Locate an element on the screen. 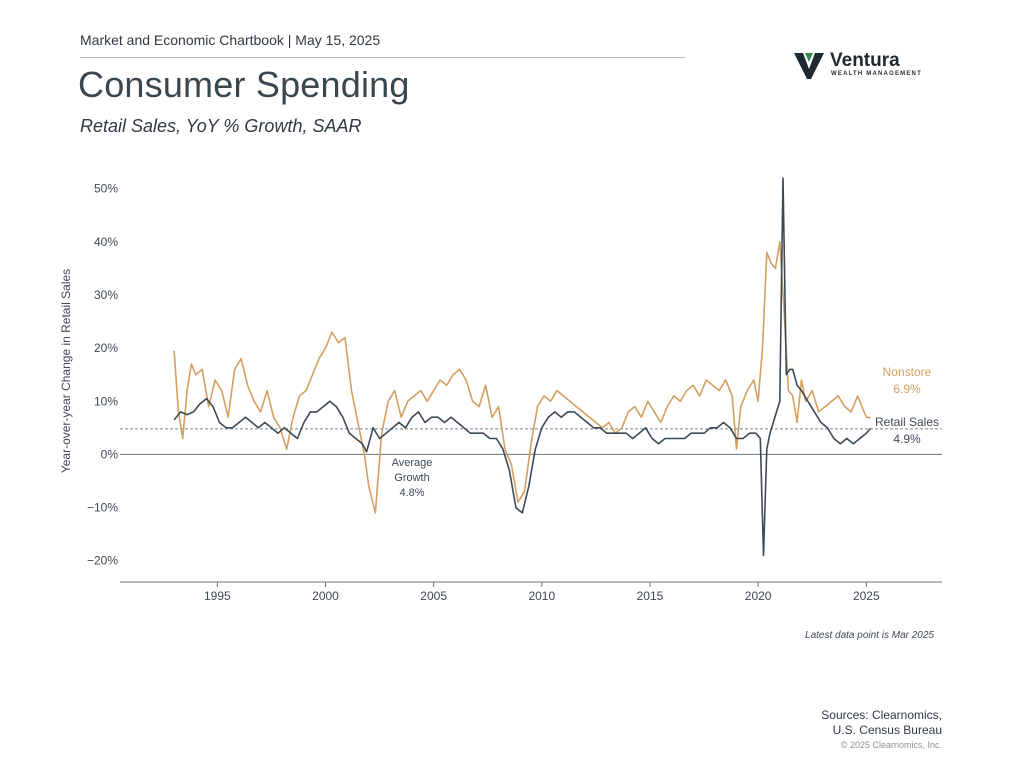 The width and height of the screenshot is (1024, 768). x-tick-label: 2020 is located at coordinates (758, 596).